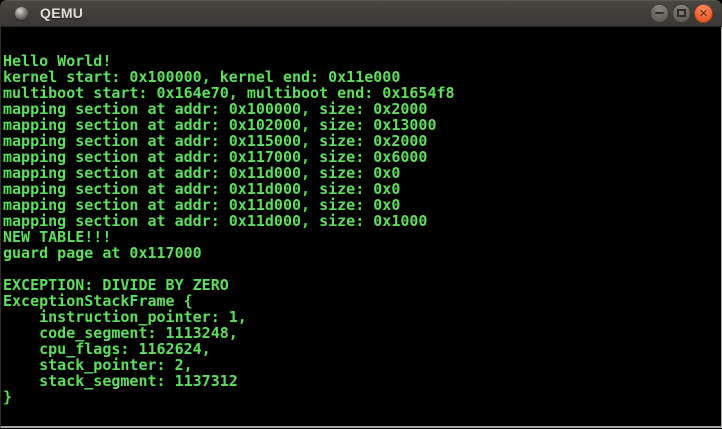  I want to click on close-button: ✕, so click(703, 13).